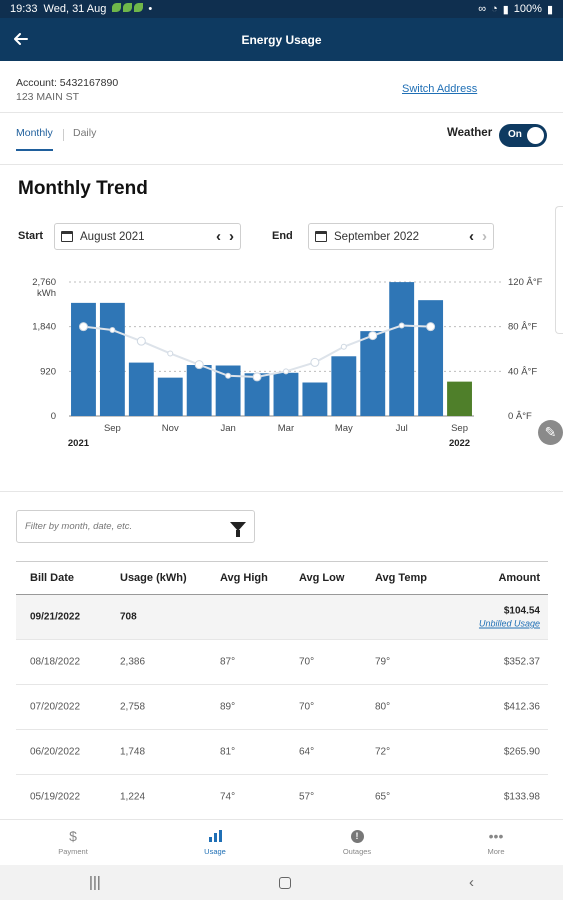 This screenshot has width=563, height=900. I want to click on notification-icons: •, so click(132, 9).